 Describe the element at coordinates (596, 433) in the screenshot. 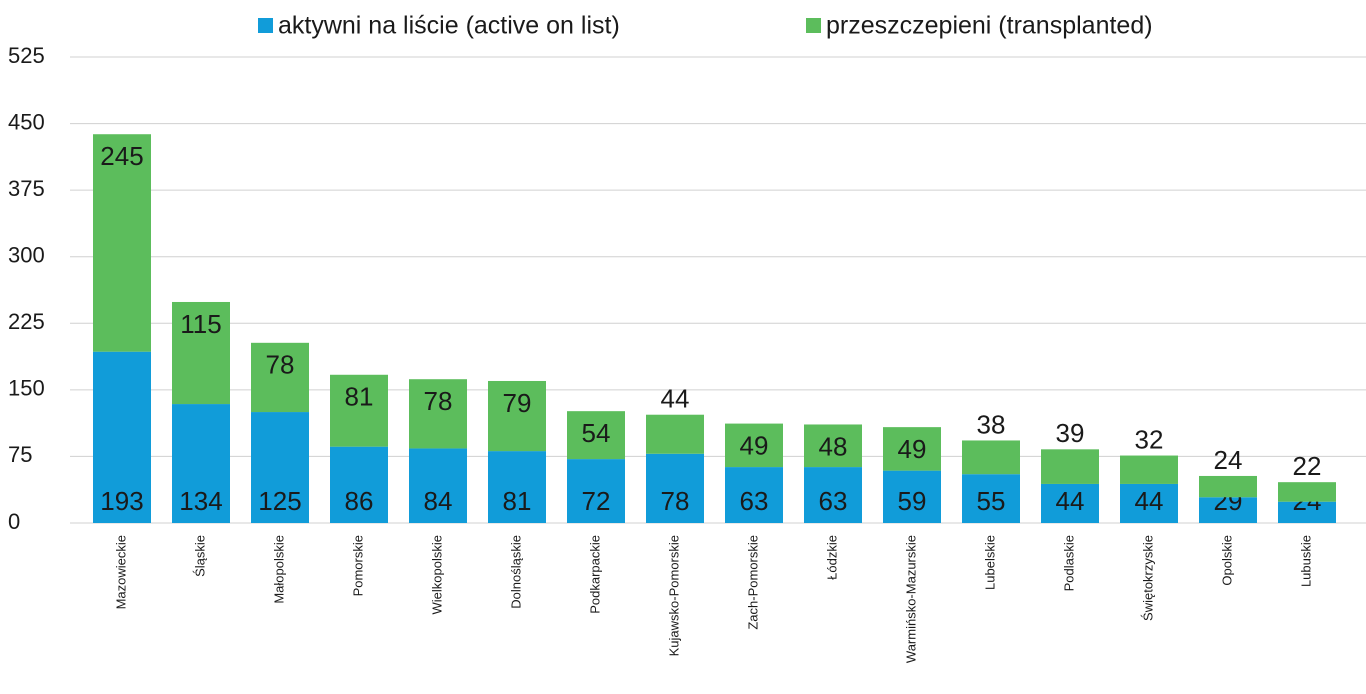

I see `data-label: 54` at that location.